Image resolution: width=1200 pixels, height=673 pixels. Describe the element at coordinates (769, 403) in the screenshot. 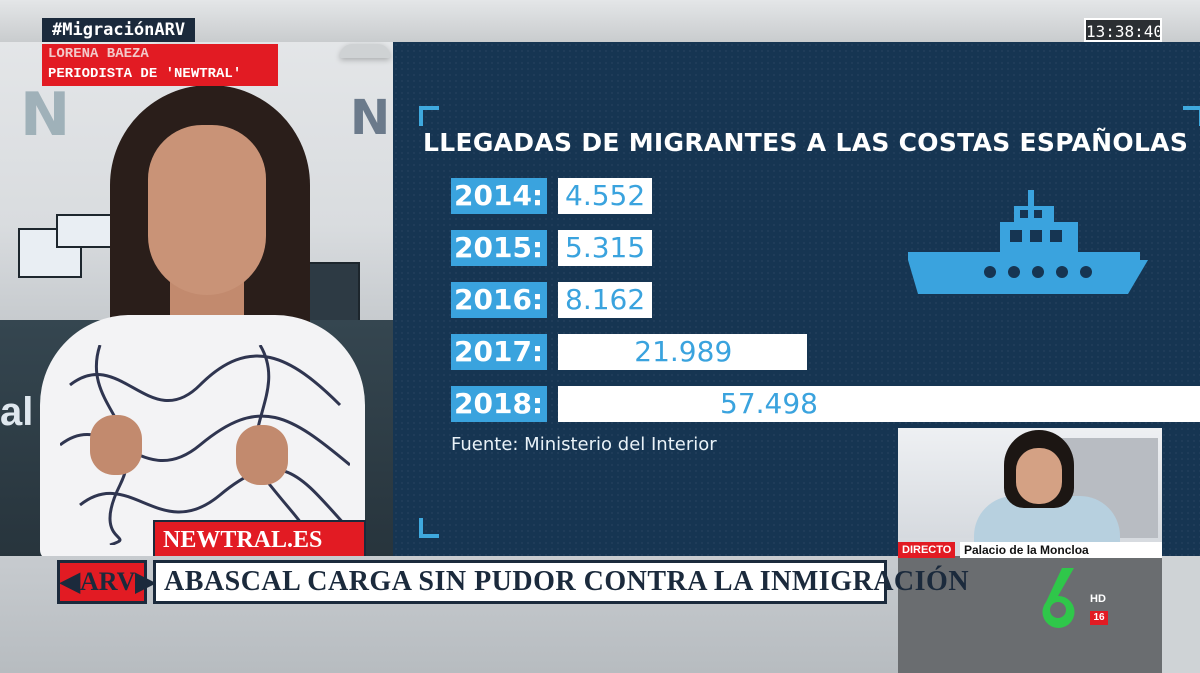

I see `bar-value-label: 57.498` at that location.